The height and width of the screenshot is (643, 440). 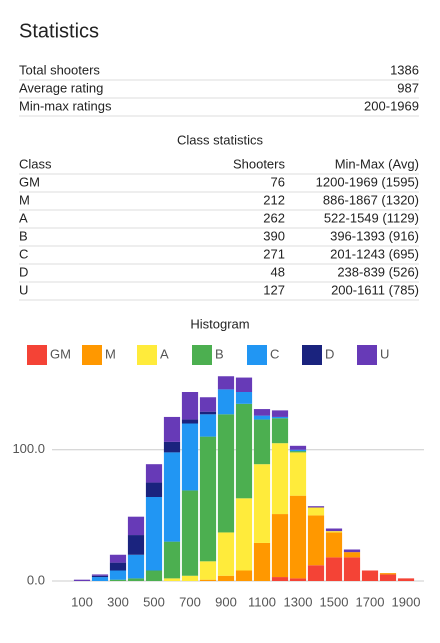 I want to click on stat-value: 1386, so click(x=404, y=69).